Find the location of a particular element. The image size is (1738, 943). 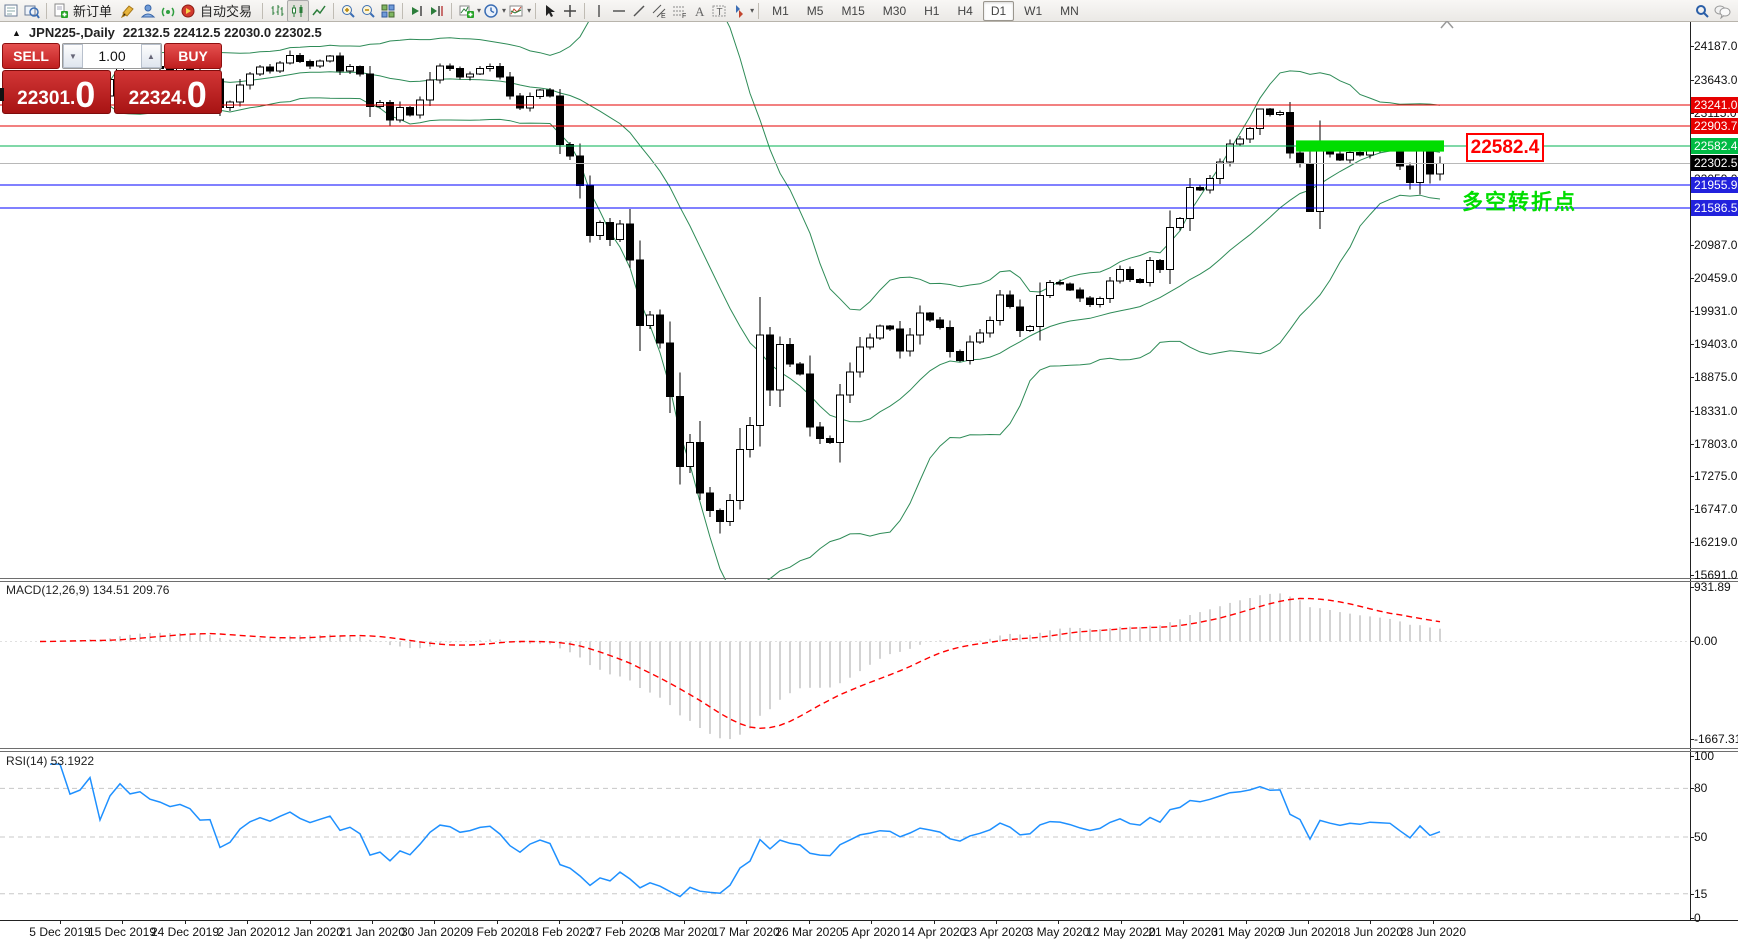

date-label: 12 May 2020 is located at coordinates (1121, 932).